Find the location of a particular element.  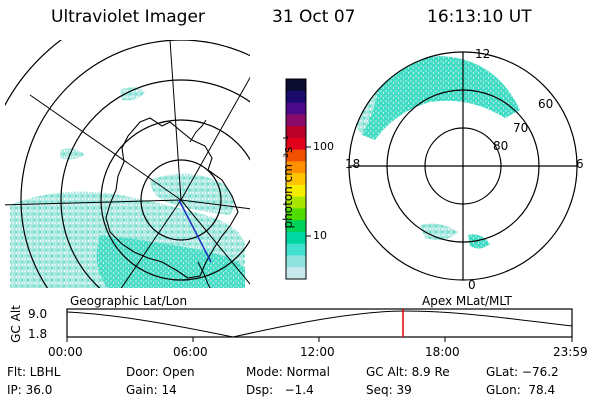

colorbar-tick-100: 100 is located at coordinates (323, 146).